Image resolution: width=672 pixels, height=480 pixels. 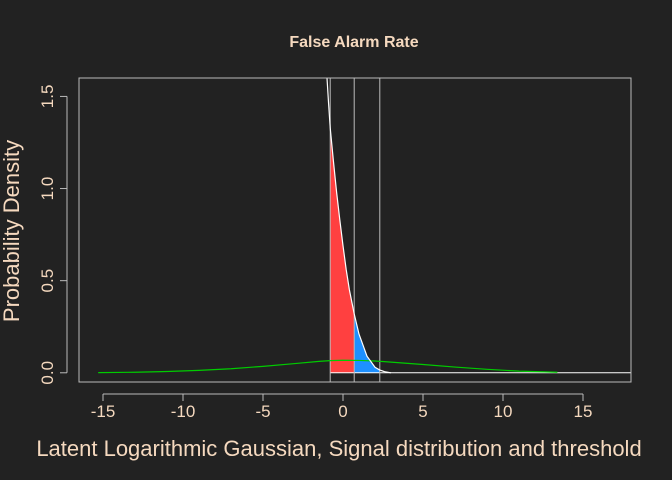 What do you see at coordinates (262, 411) in the screenshot?
I see `x-tick-label: -5` at bounding box center [262, 411].